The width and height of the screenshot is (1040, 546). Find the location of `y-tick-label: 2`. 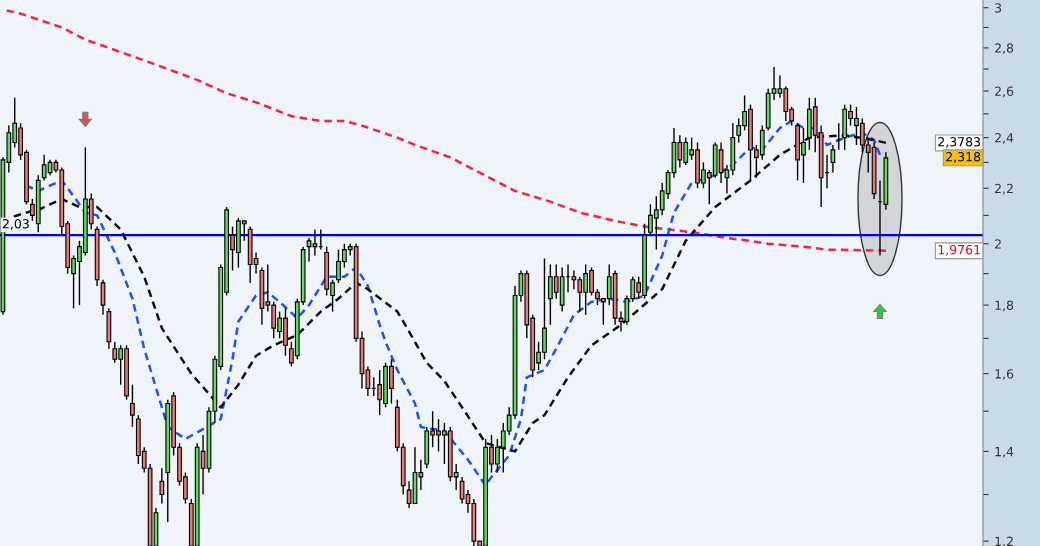

y-tick-label: 2 is located at coordinates (998, 244).